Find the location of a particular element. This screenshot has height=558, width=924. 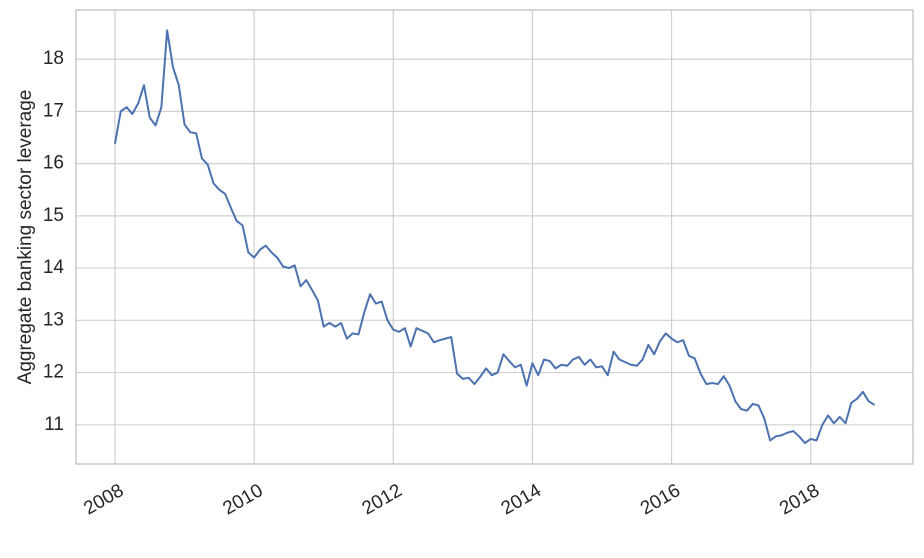

x-tick-label: 2010 is located at coordinates (242, 499).